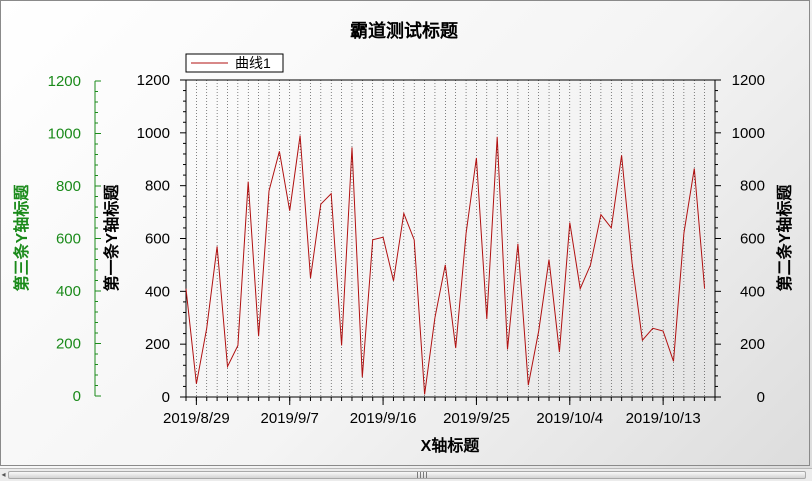  Describe the element at coordinates (748, 133) in the screenshot. I see `right-tick-label: 1000` at that location.